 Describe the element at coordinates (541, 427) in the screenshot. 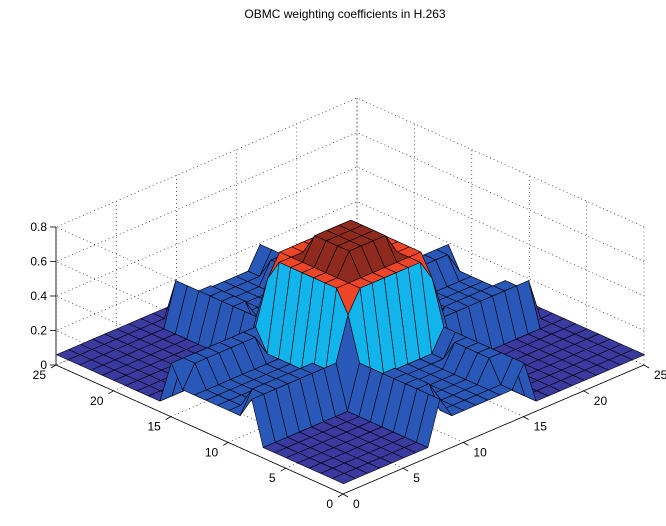

I see `x-tick-label: 15` at that location.